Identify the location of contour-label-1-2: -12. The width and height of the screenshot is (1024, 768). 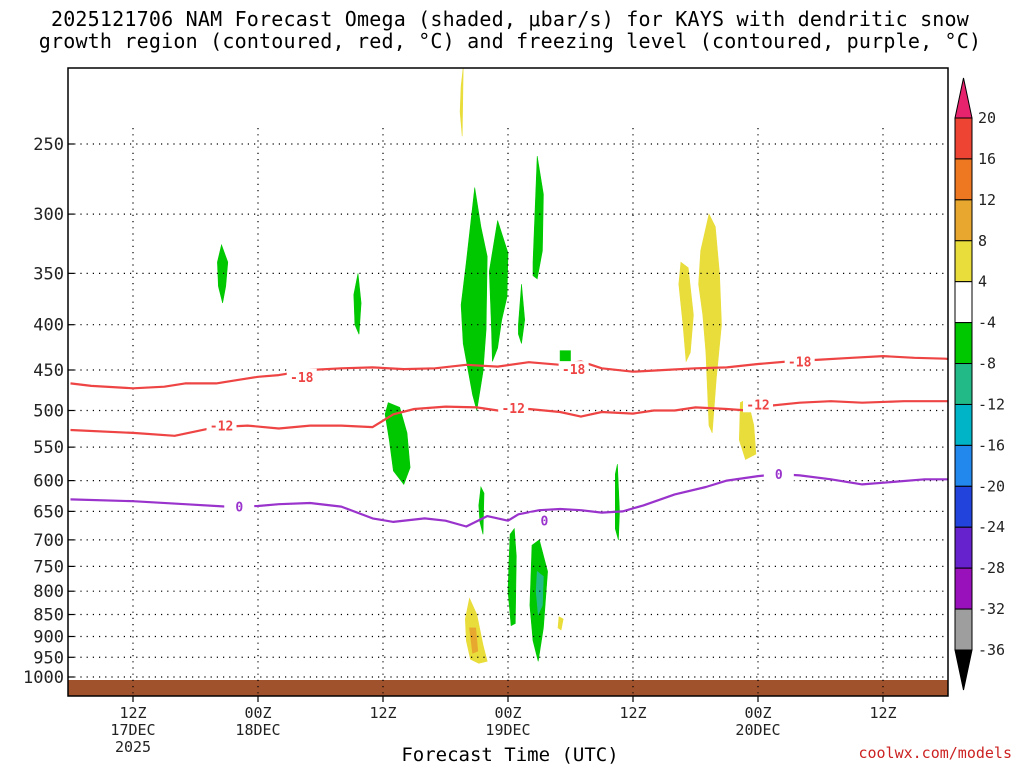
(757, 405).